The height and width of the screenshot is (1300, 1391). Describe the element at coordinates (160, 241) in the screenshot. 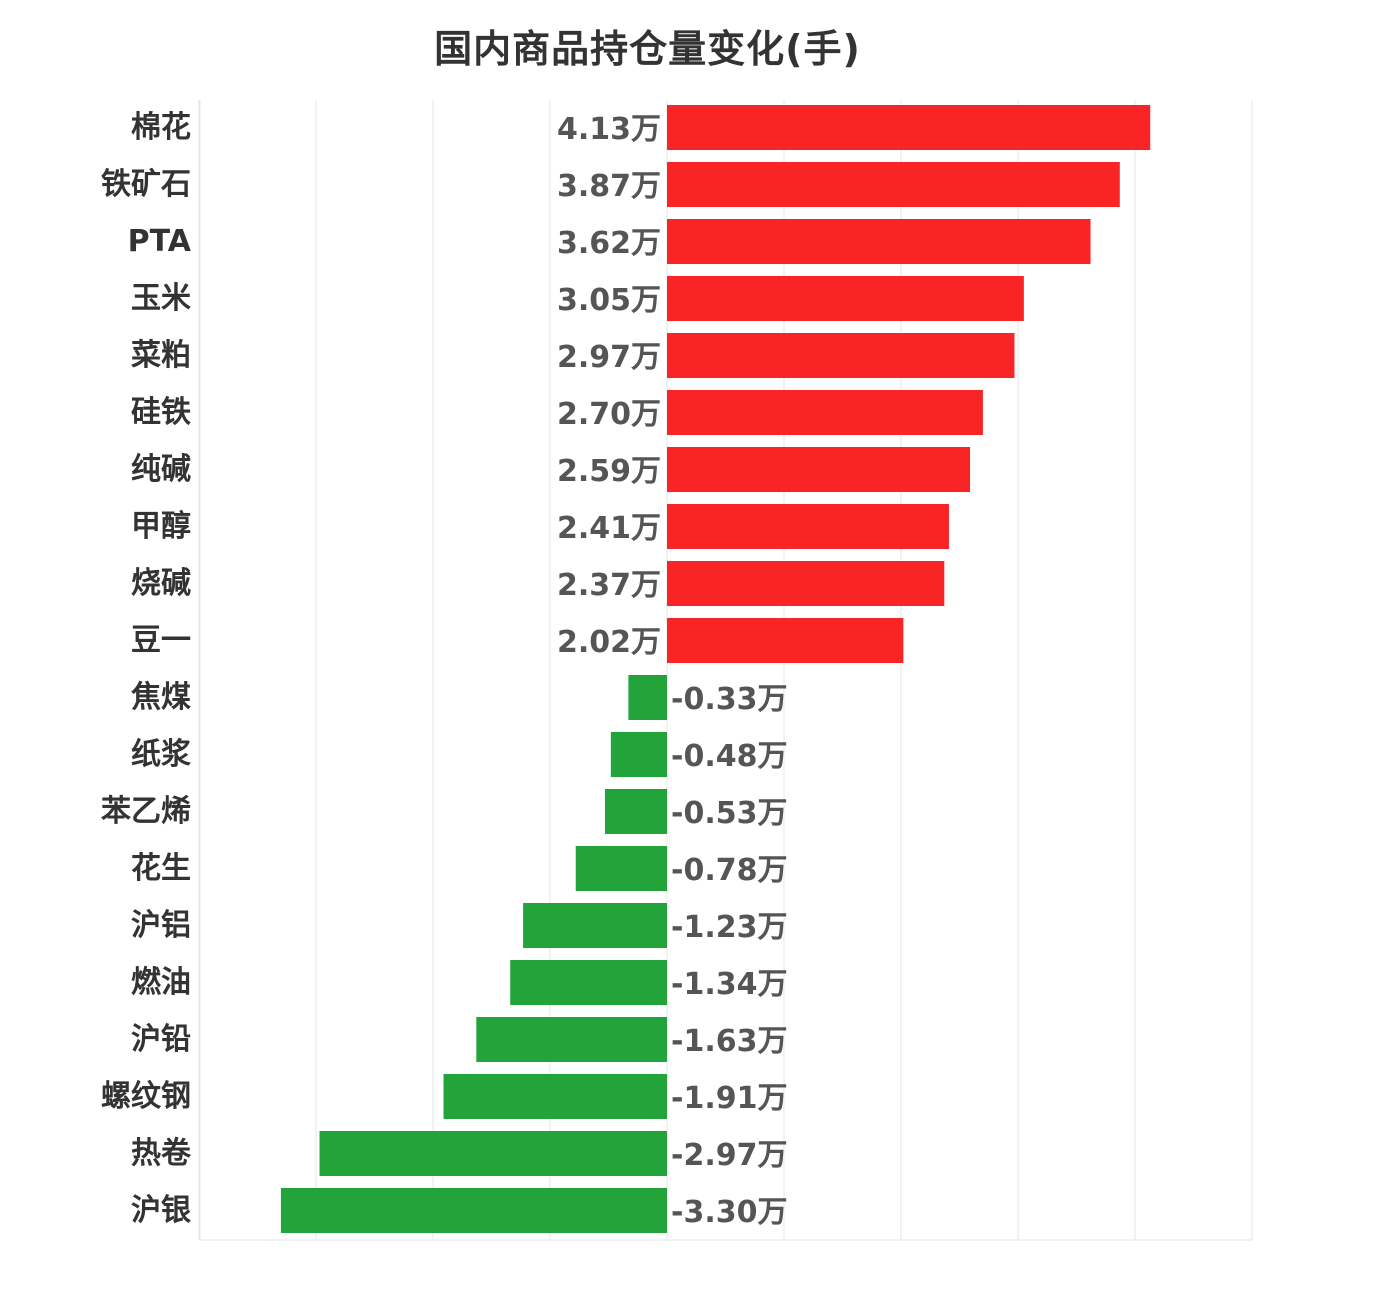

I see `category-label: PTA` at that location.